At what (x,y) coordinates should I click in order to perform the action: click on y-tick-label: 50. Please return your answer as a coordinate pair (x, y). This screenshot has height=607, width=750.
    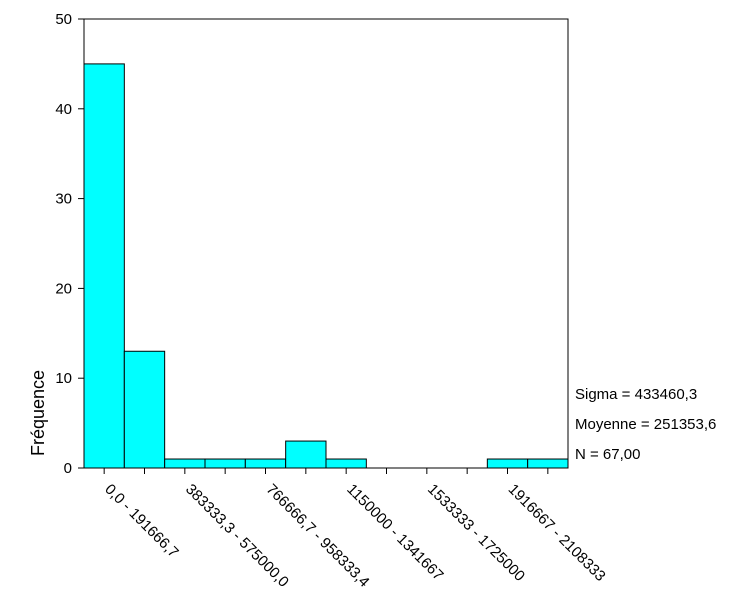
    Looking at the image, I should click on (63, 19).